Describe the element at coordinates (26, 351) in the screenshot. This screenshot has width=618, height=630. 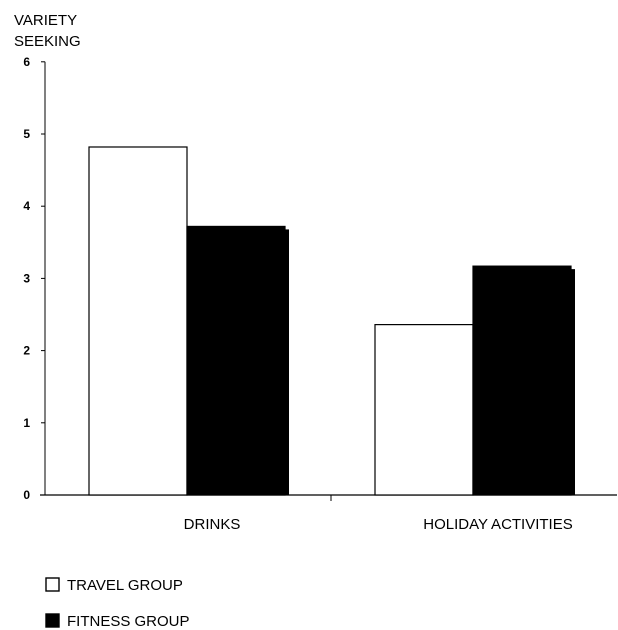
I see `y-tick-label: 2` at that location.